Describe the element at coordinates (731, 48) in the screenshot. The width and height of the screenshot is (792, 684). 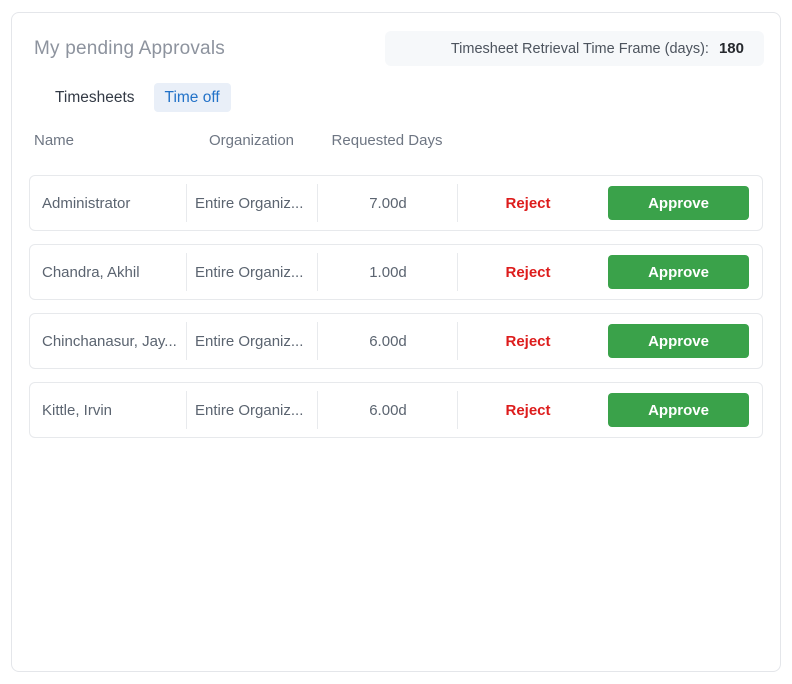
I see `retrieval-timeframe-value: 180` at that location.